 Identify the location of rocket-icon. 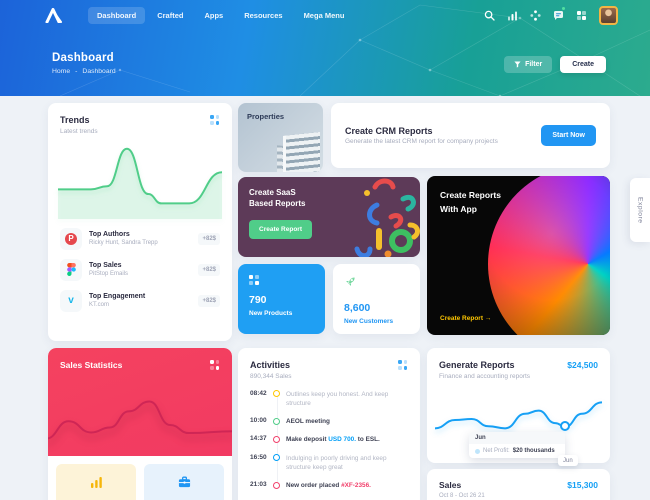
(350, 281).